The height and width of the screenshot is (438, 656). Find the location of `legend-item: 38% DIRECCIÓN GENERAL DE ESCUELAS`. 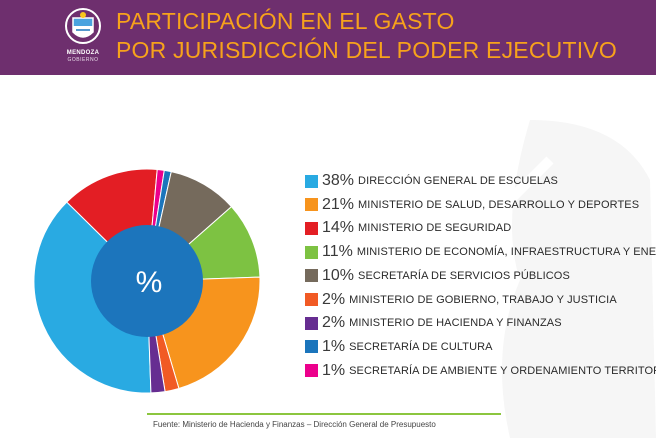

legend-item: 38% DIRECCIÓN GENERAL DE ESCUELAS is located at coordinates (431, 181).